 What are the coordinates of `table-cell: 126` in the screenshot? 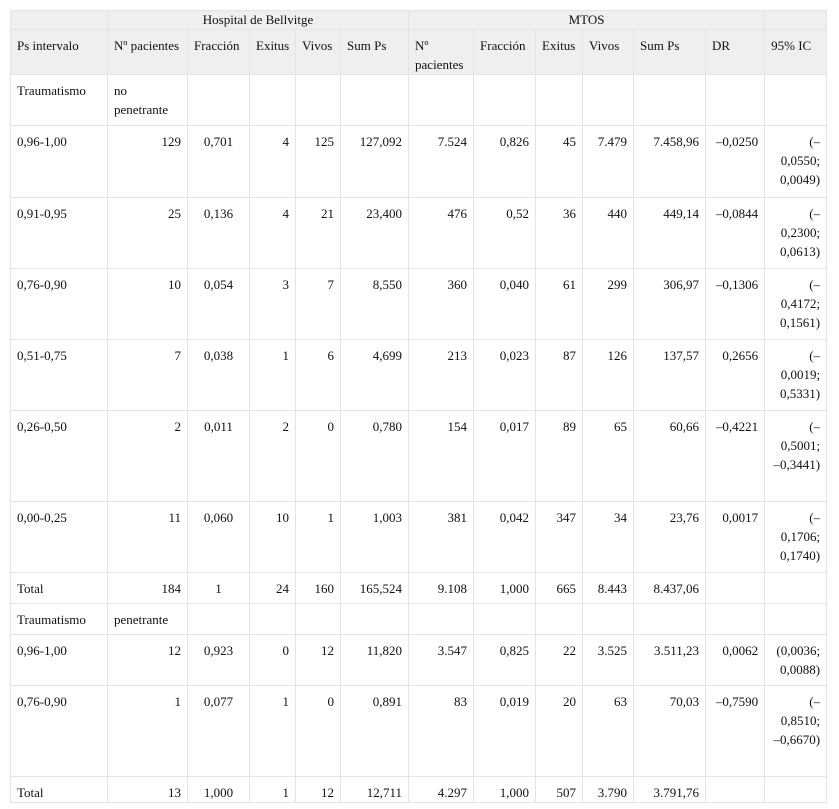 It's located at (608, 375).